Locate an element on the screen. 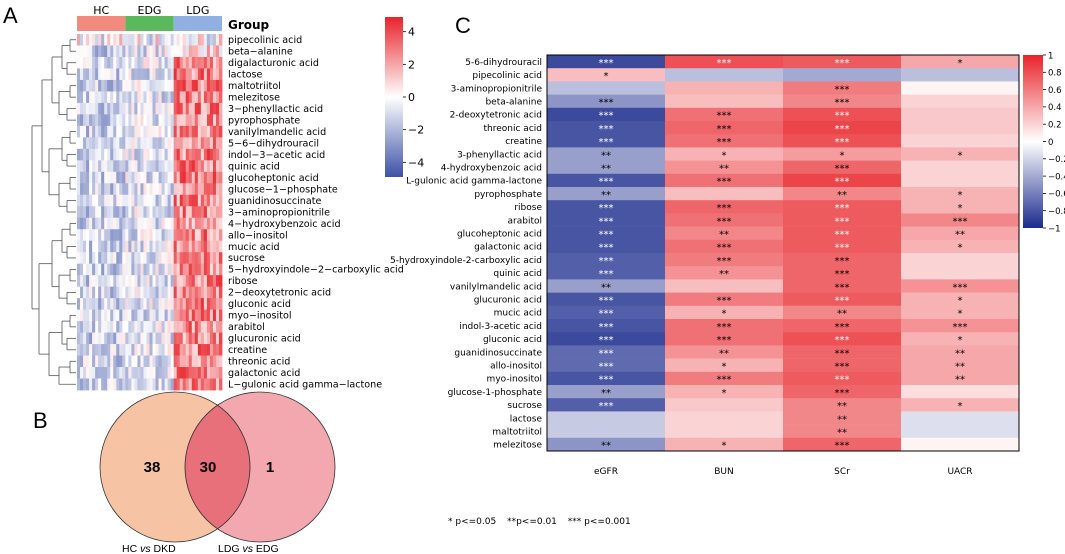 The width and height of the screenshot is (1065, 554). legend-tick-label: −4 is located at coordinates (416, 162).